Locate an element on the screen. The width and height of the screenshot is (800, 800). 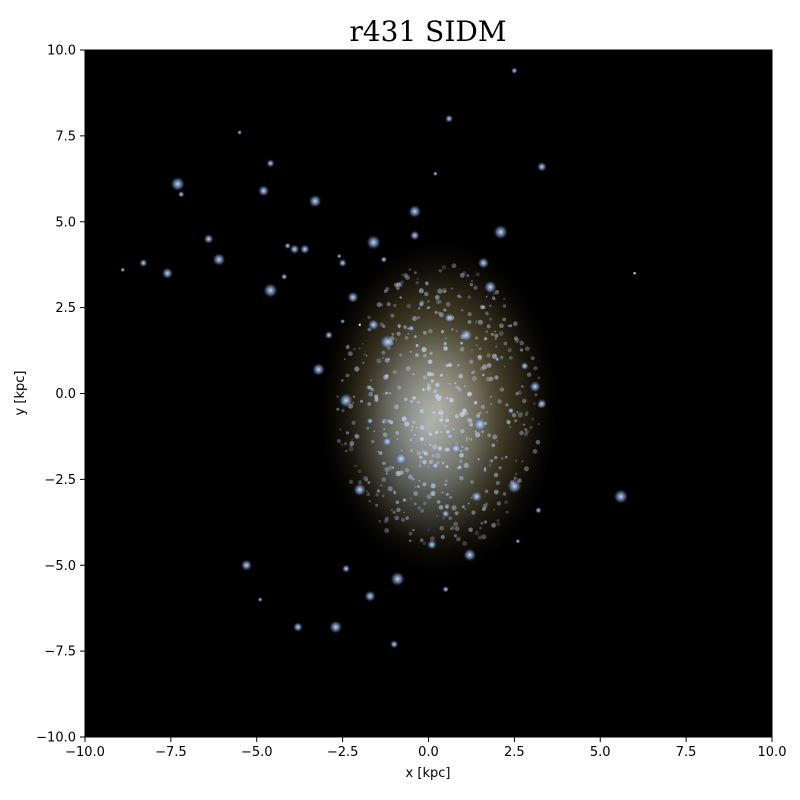
x-tick-label: −5.0 is located at coordinates (257, 752).